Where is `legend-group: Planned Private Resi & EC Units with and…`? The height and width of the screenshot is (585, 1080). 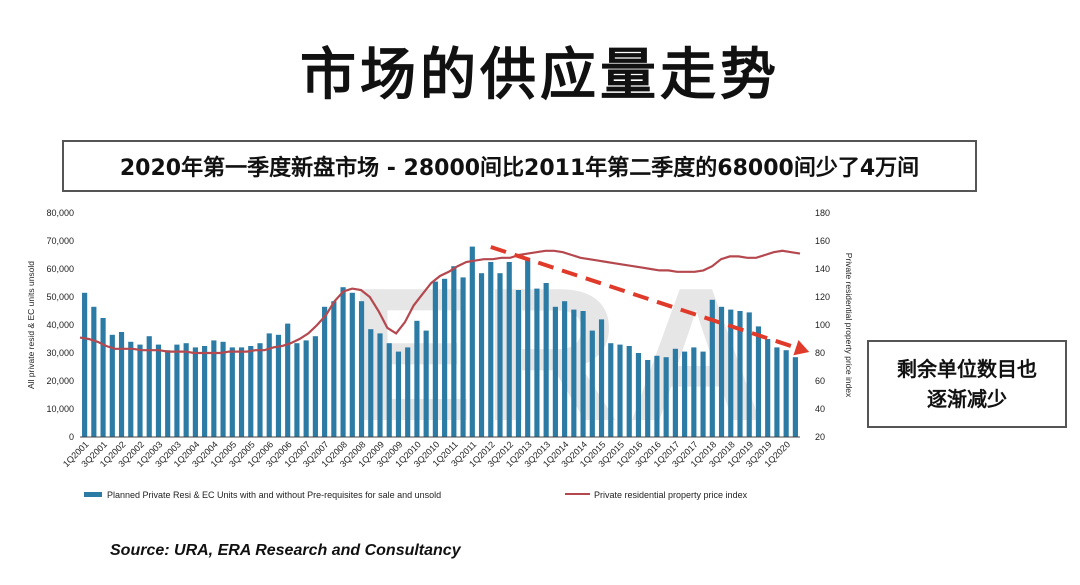
legend-group: Planned Private Resi & EC Units with and… is located at coordinates (416, 495).